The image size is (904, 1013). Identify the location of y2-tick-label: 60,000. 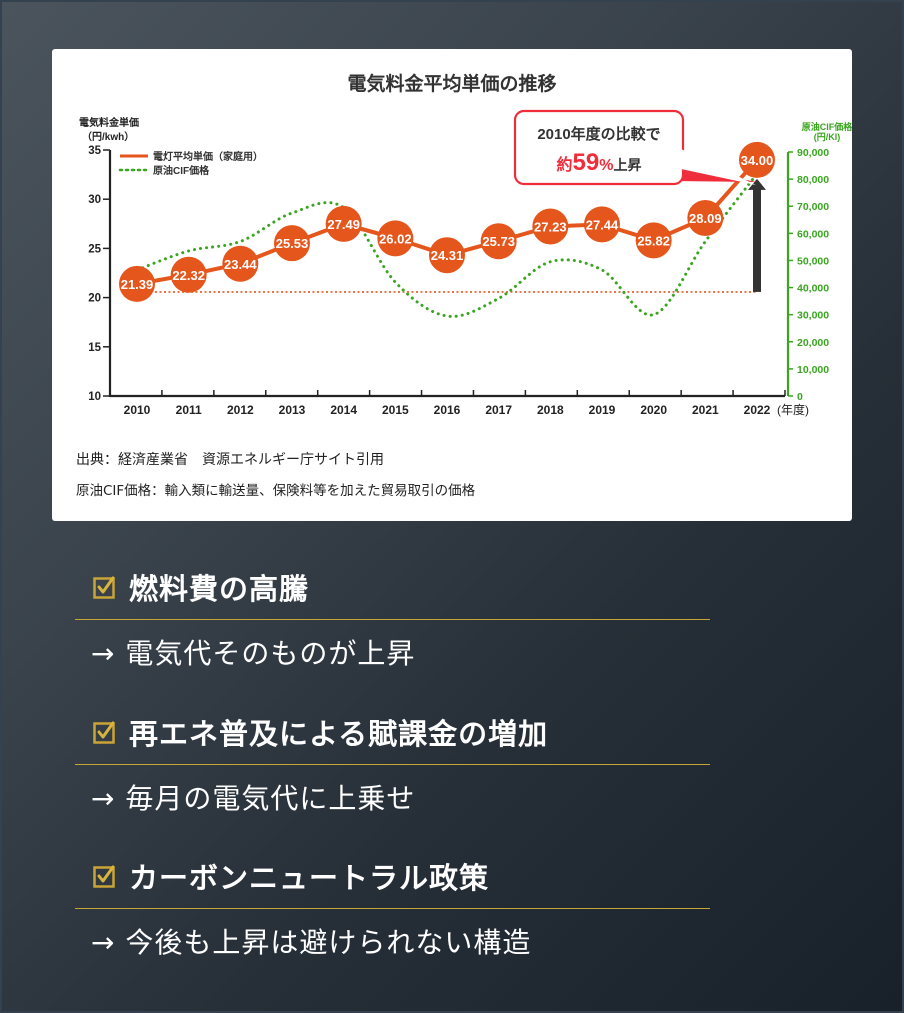
(813, 234).